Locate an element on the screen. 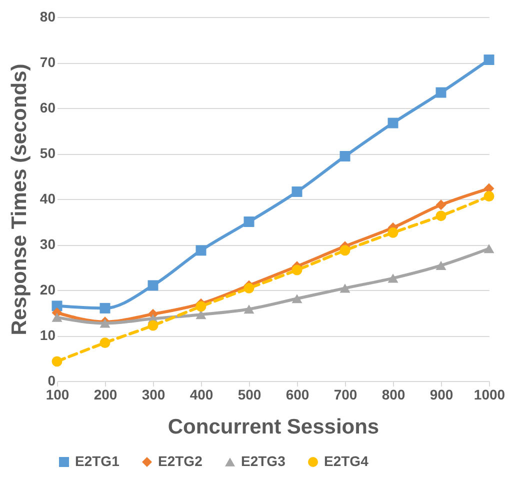 Image resolution: width=521 pixels, height=477 pixels. x-tick-label: 1000 is located at coordinates (490, 394).